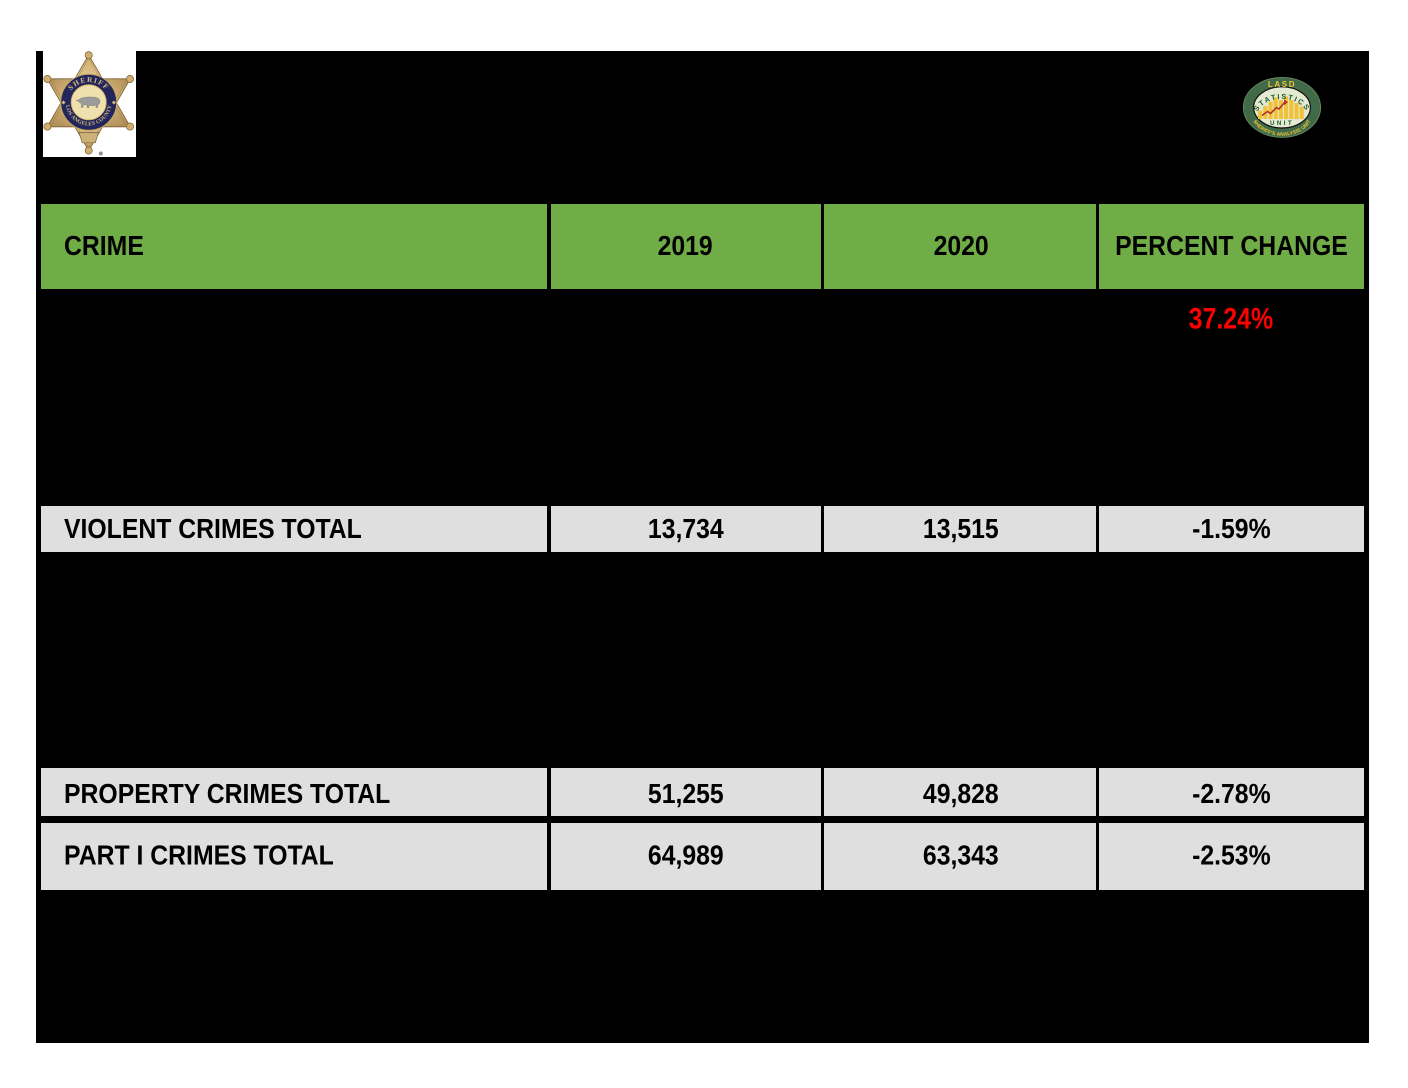 This screenshot has height=1088, width=1408. I want to click on svg-text: UNIT, so click(1282, 122).